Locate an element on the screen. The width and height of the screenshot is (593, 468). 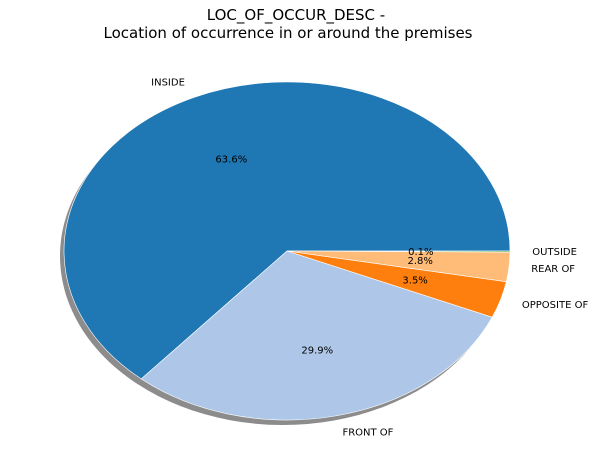
slice-label-front-of: FRONT OF is located at coordinates (367, 433).